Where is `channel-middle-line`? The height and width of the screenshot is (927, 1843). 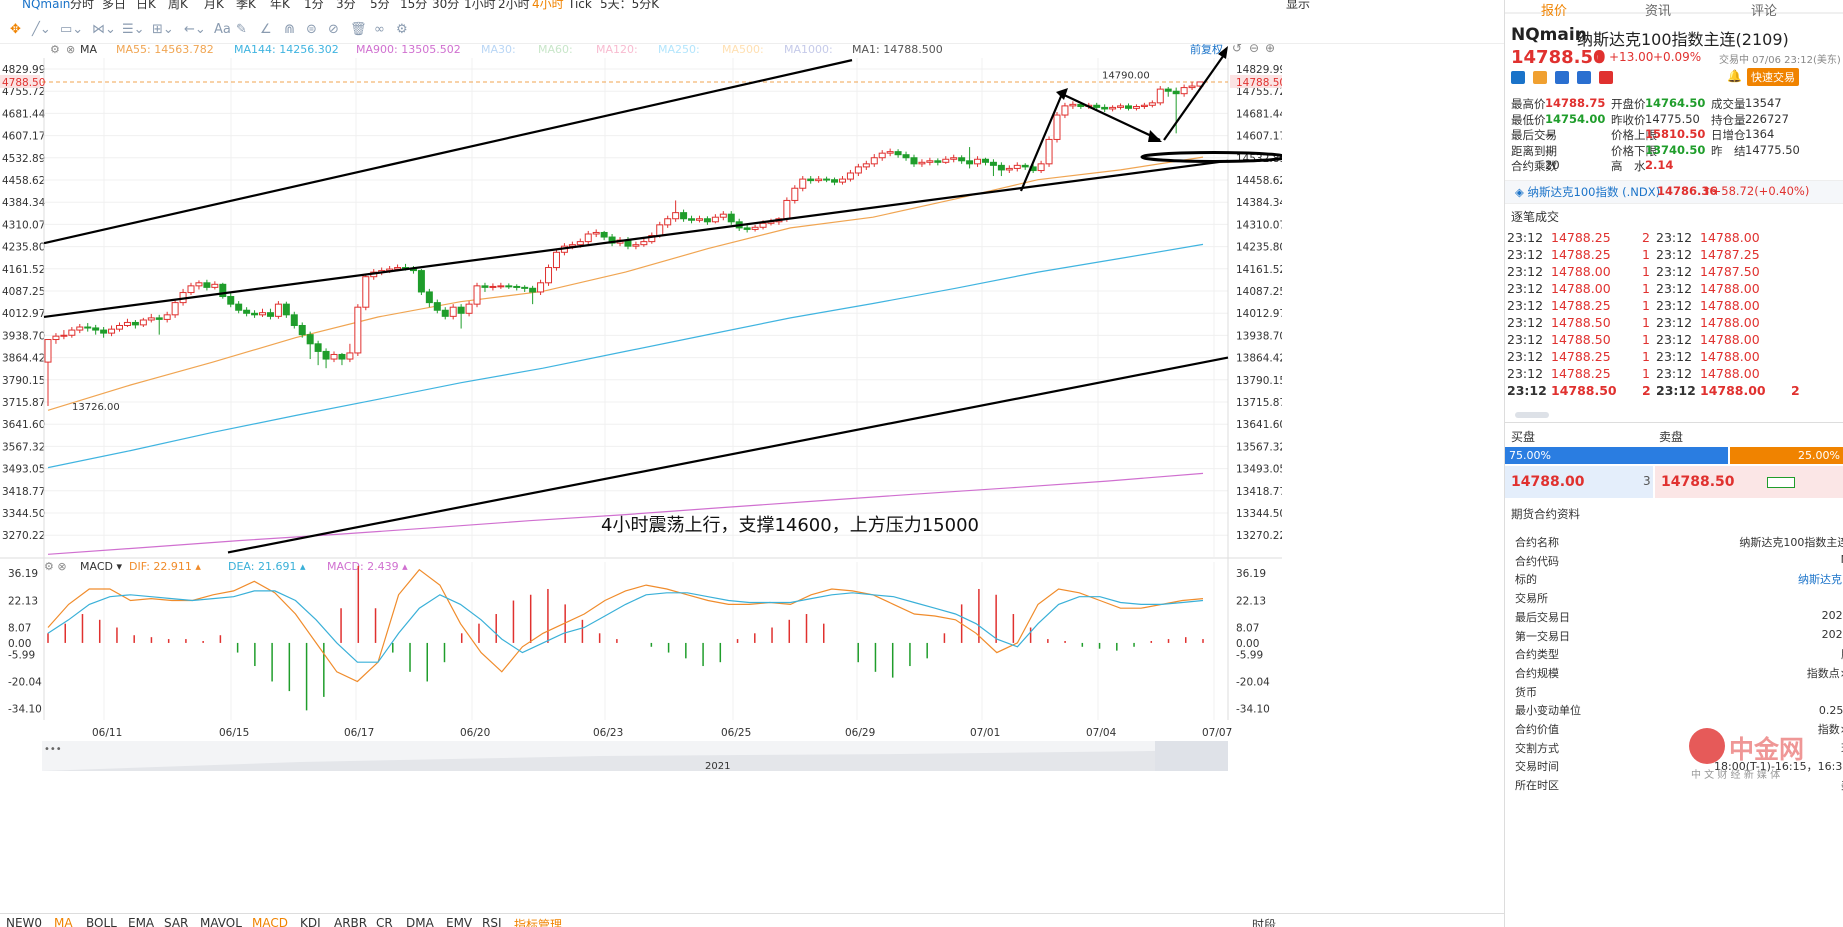 channel-middle-line is located at coordinates (636, 239).